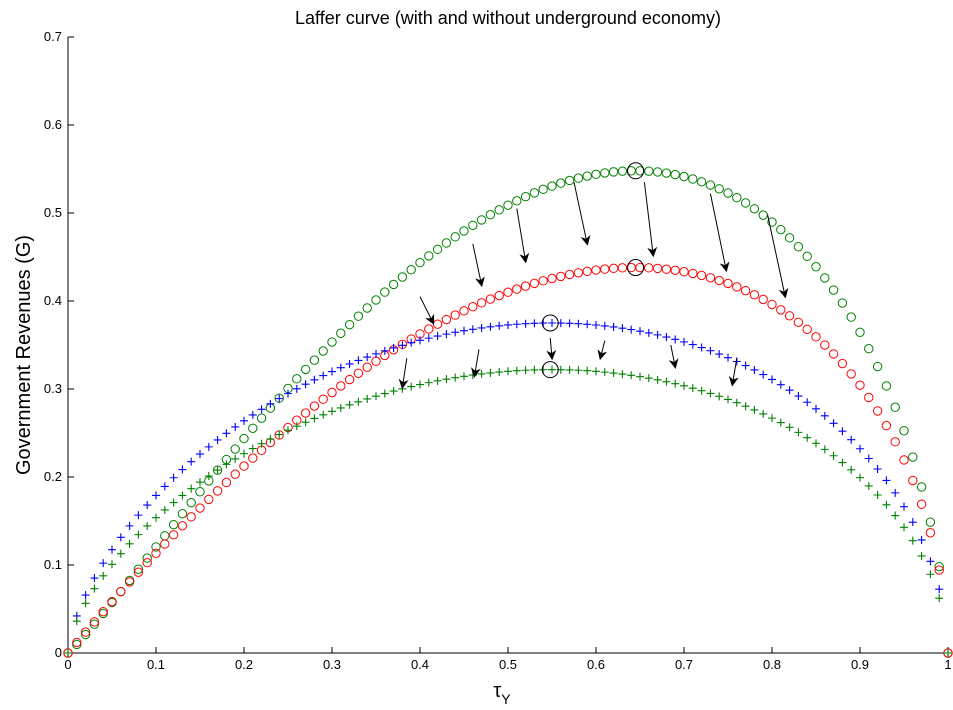  Describe the element at coordinates (602, 350) in the screenshot. I see `annotation-arrow` at that location.